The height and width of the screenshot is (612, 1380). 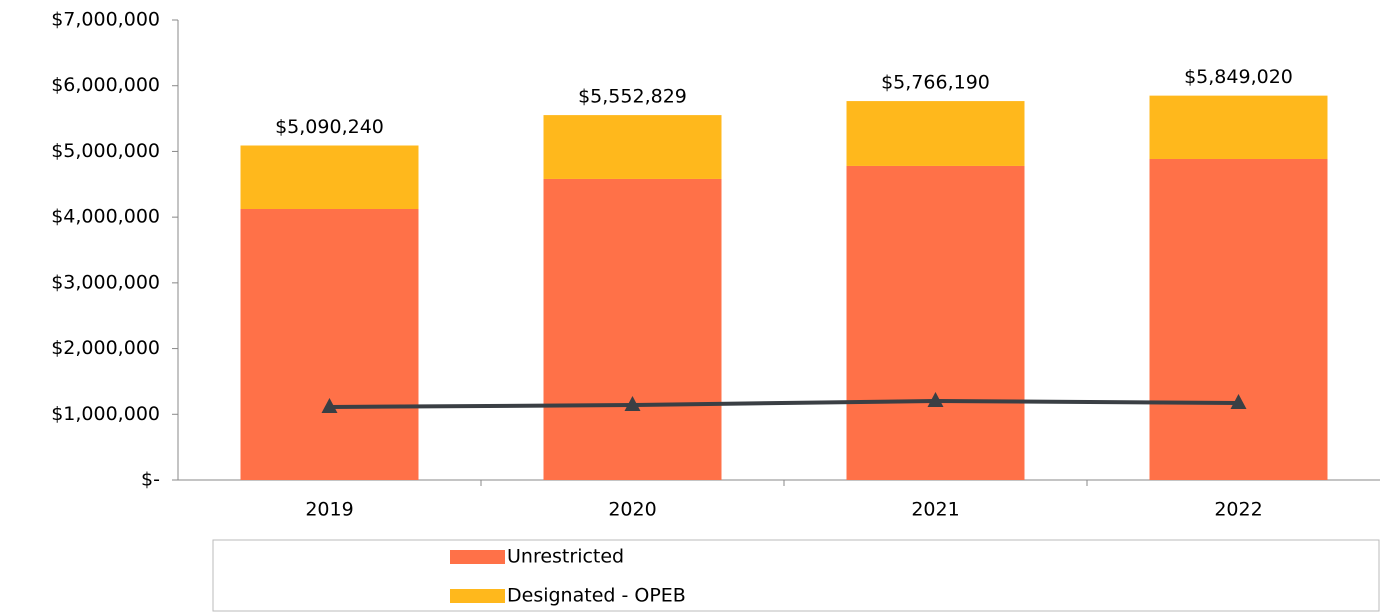 I want to click on y-tick-label: $1,000,000, so click(x=105, y=414).